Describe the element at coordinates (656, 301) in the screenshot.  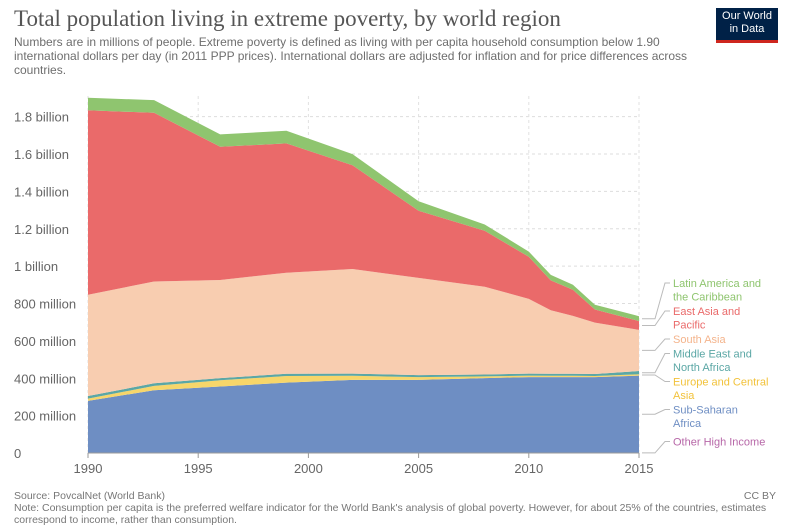
I see `legend-leader-latin-america-and-the-caribbean` at that location.